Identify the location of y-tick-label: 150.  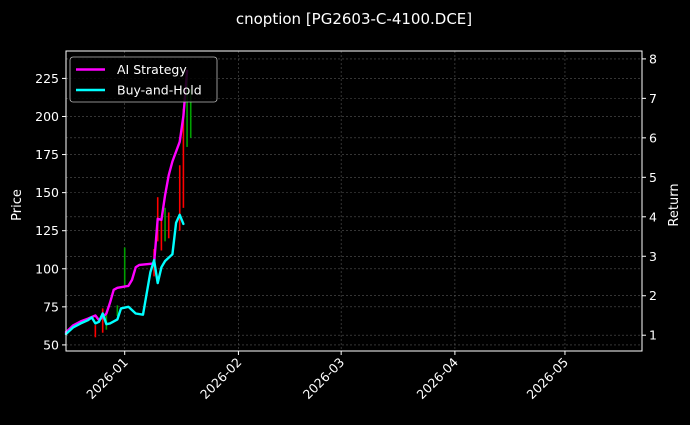
(47, 192).